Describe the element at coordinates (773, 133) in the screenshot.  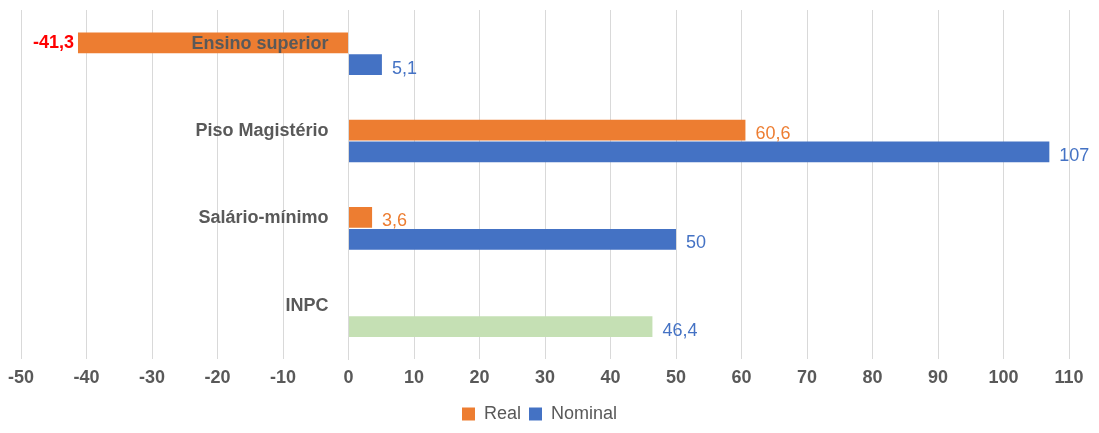
I see `data-label: 60,6` at that location.